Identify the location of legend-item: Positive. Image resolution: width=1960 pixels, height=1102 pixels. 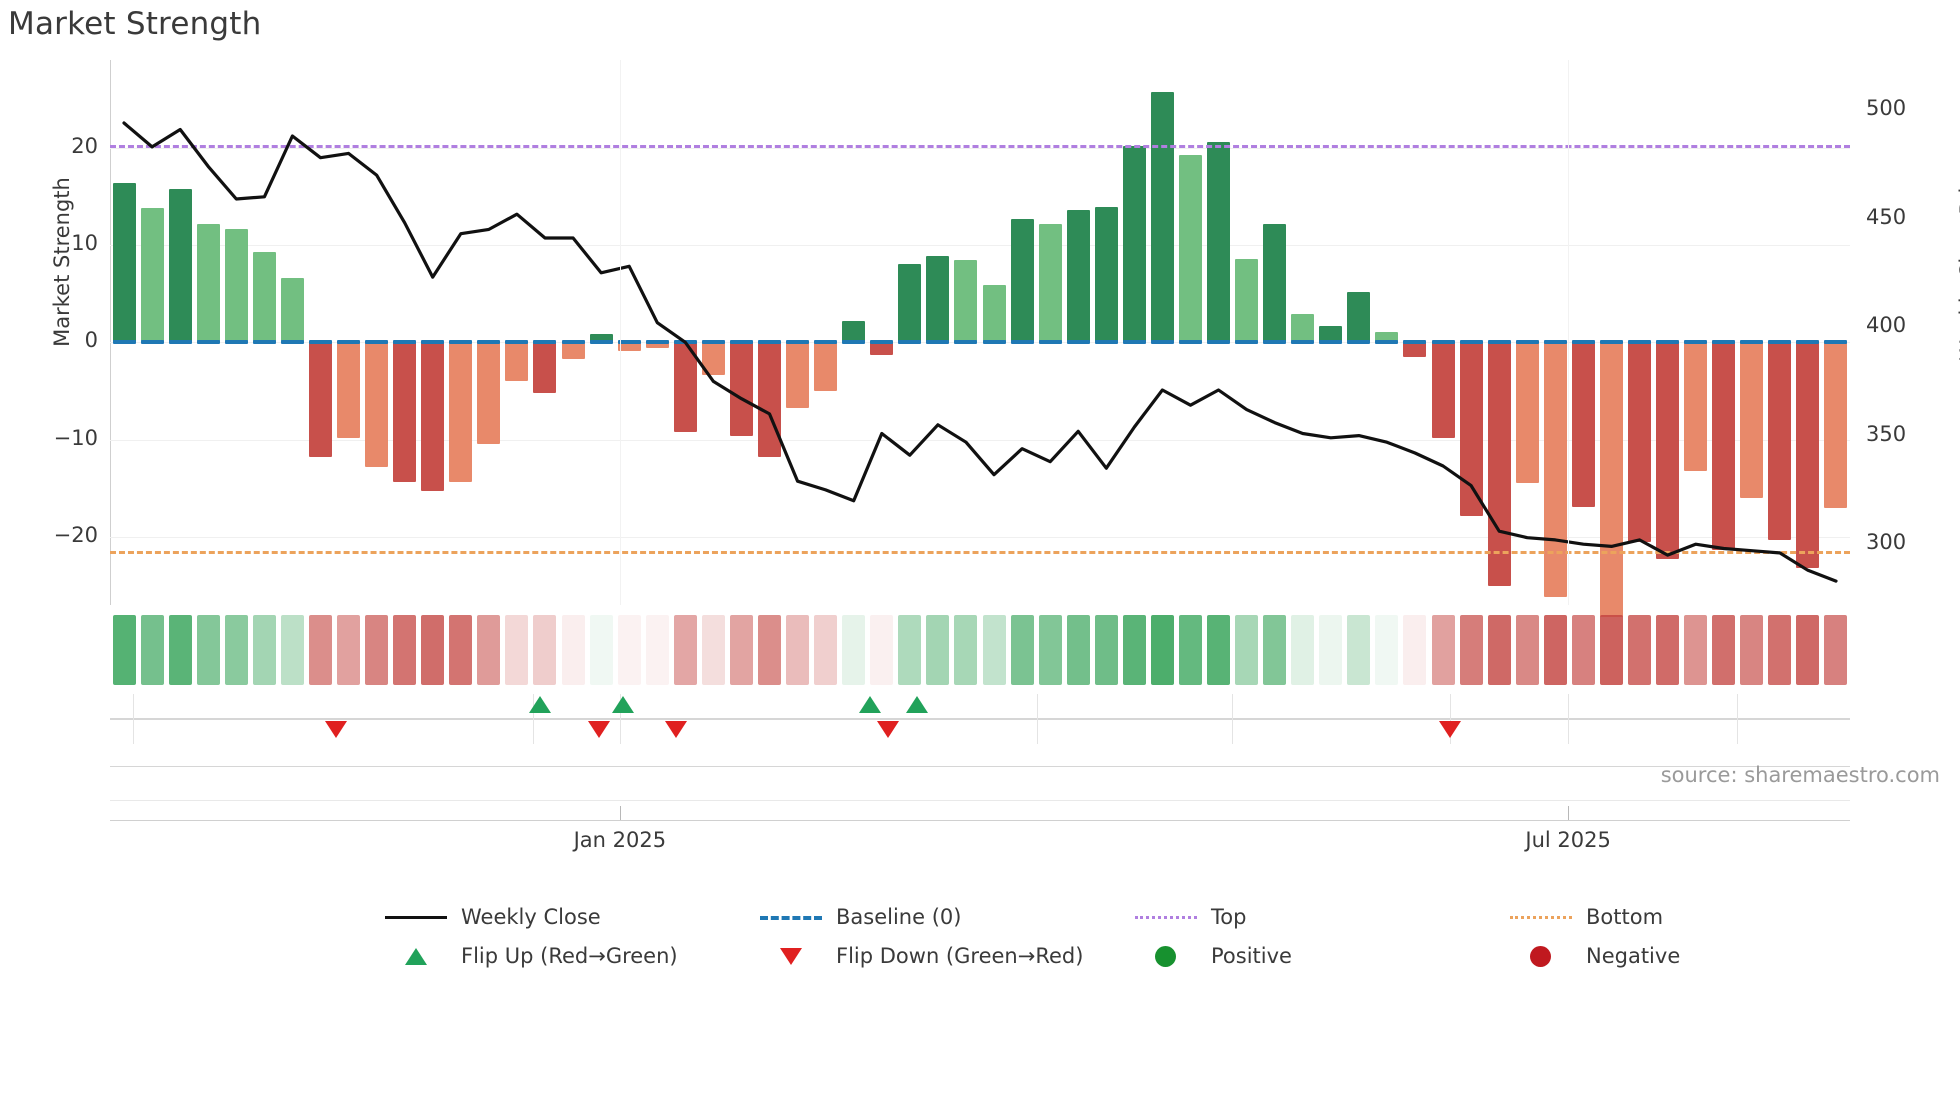
(1213, 956).